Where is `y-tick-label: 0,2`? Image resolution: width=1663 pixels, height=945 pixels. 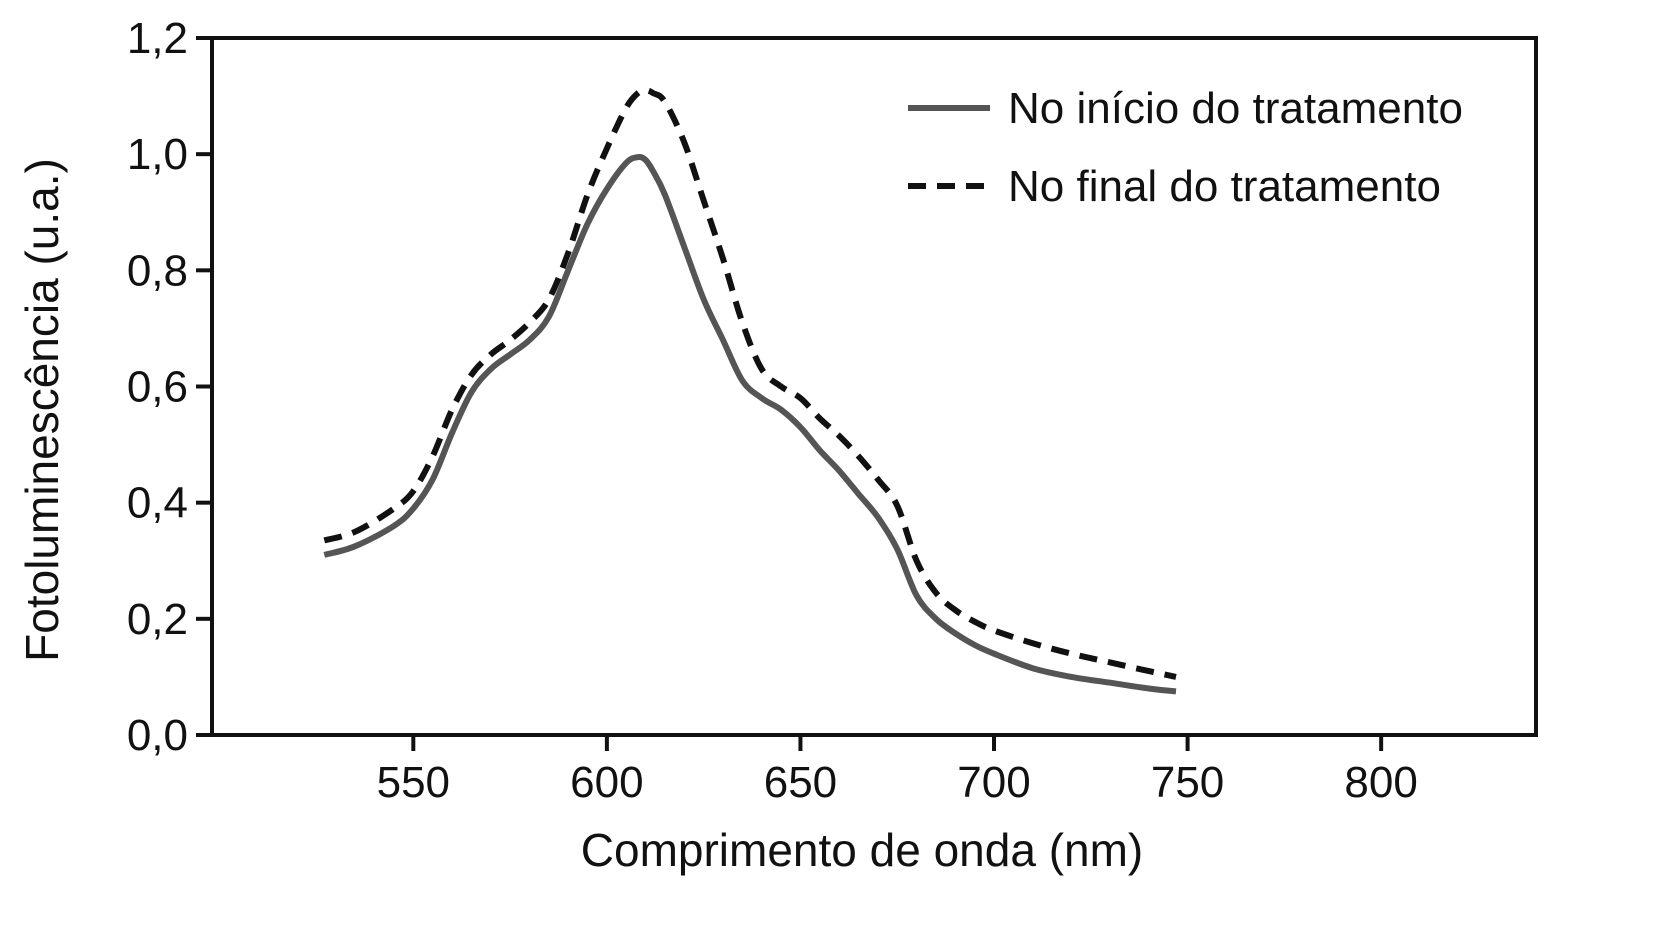
y-tick-label: 0,2 is located at coordinates (157, 619).